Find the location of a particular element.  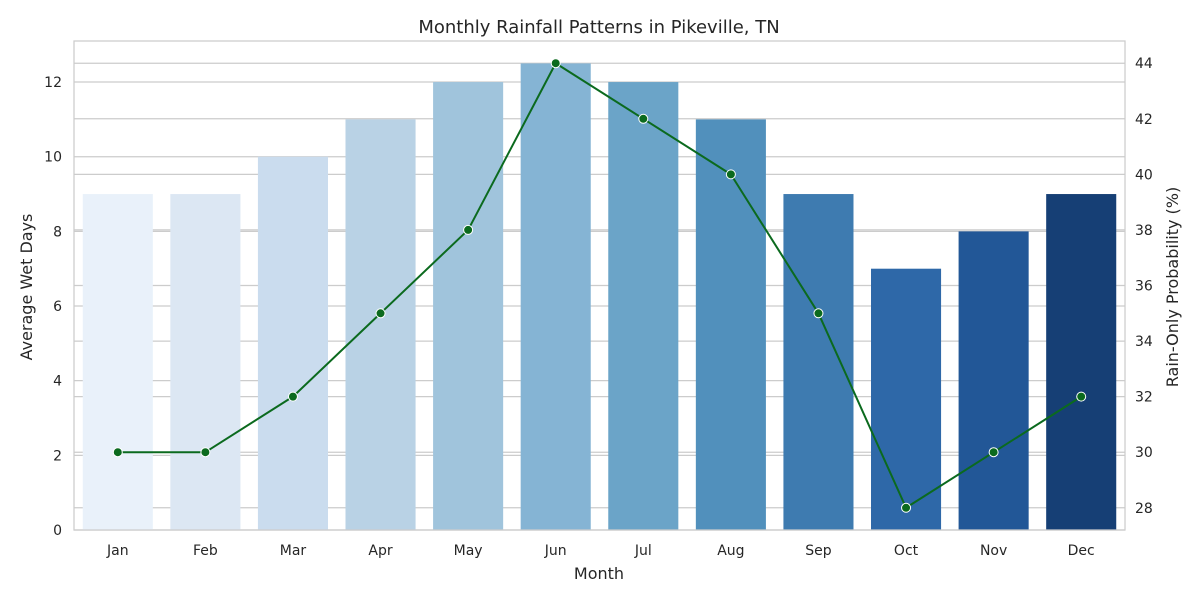

x-tick-label: Oct is located at coordinates (906, 551).